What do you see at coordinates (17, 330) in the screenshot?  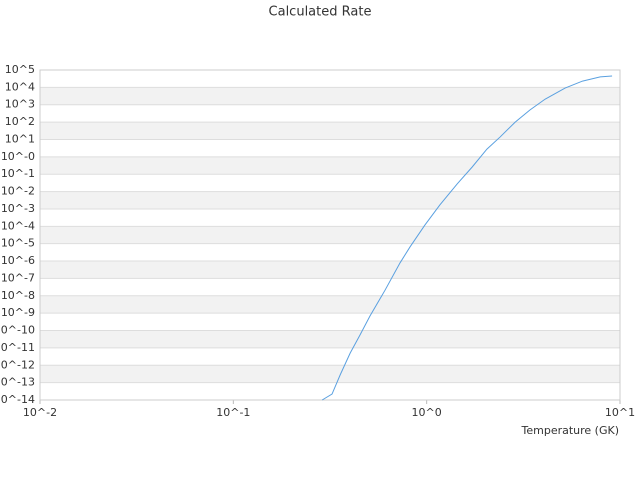 I see `y-tick-label: 10^-10` at bounding box center [17, 330].